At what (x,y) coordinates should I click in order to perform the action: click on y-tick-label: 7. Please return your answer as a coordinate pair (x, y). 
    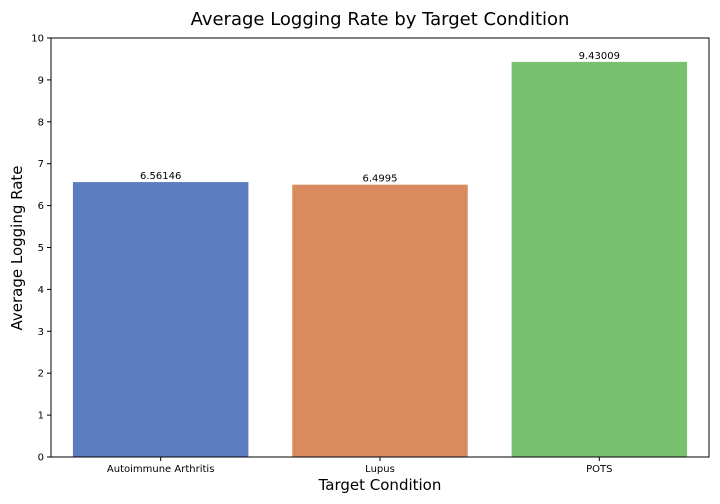
    Looking at the image, I should click on (41, 164).